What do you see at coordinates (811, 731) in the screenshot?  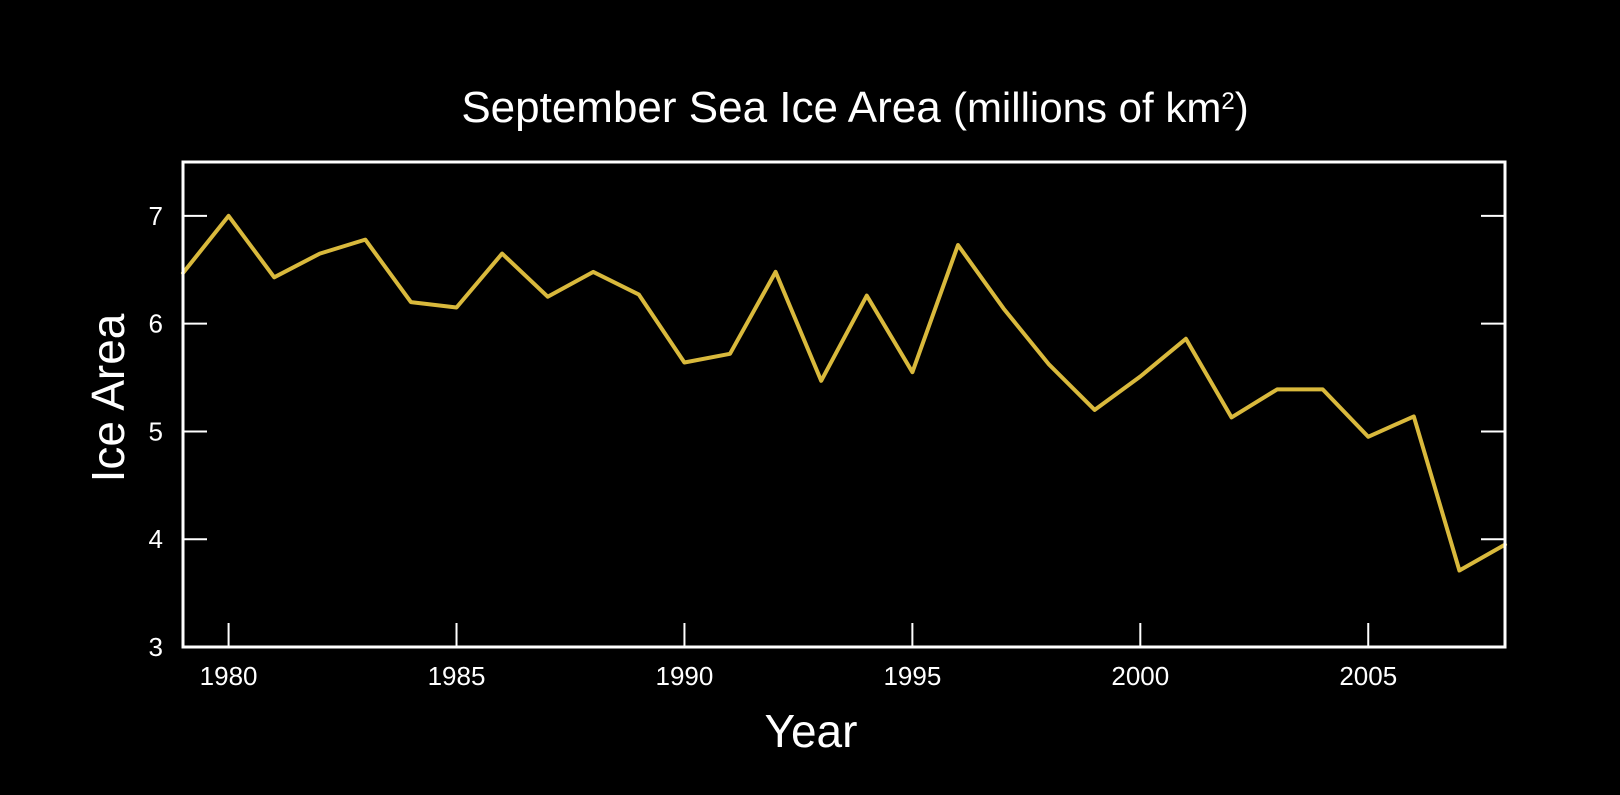 I see `x-axis-label: Year` at bounding box center [811, 731].